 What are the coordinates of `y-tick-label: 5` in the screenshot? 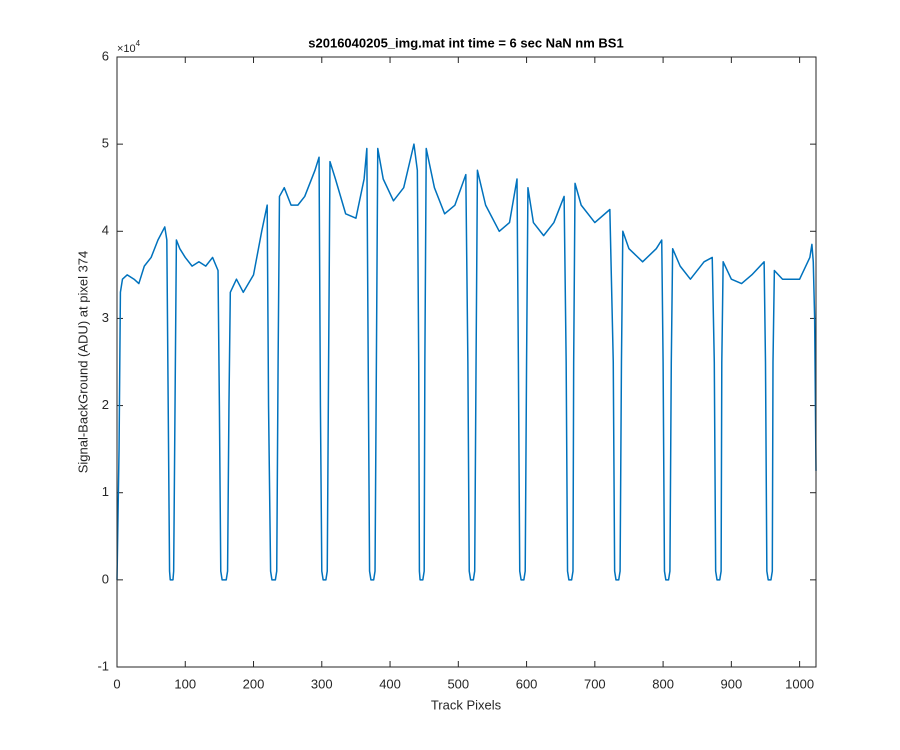 It's located at (105, 143).